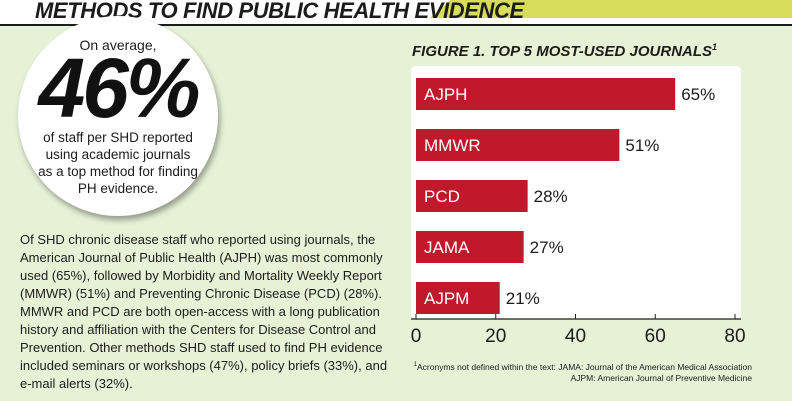  I want to click on bar-mmwr, so click(518, 145).